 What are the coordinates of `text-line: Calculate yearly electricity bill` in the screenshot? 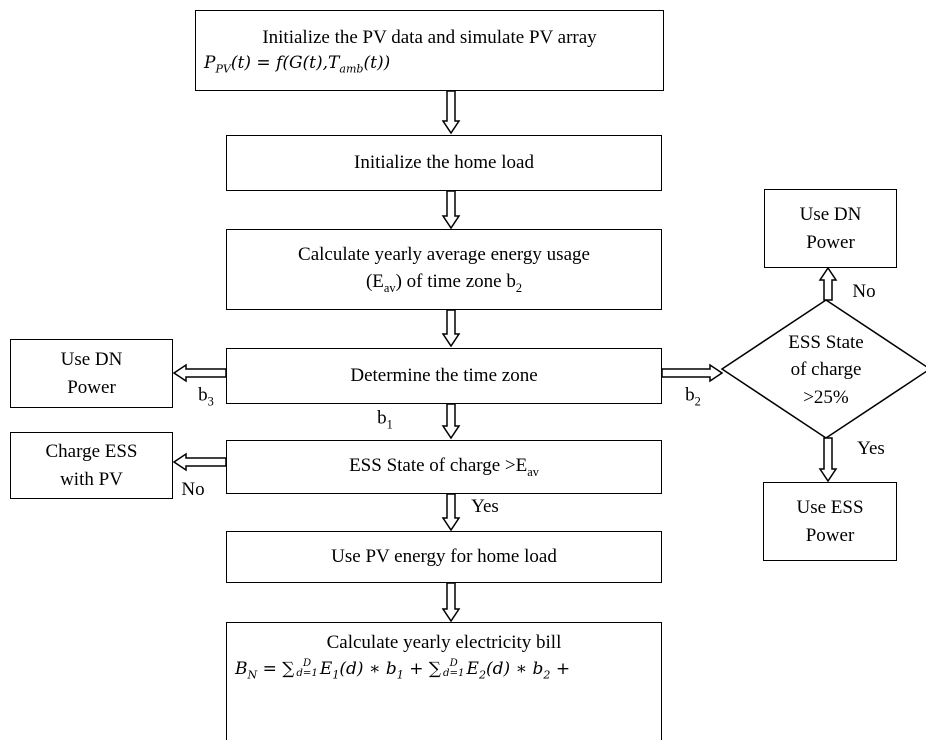 It's located at (444, 643).